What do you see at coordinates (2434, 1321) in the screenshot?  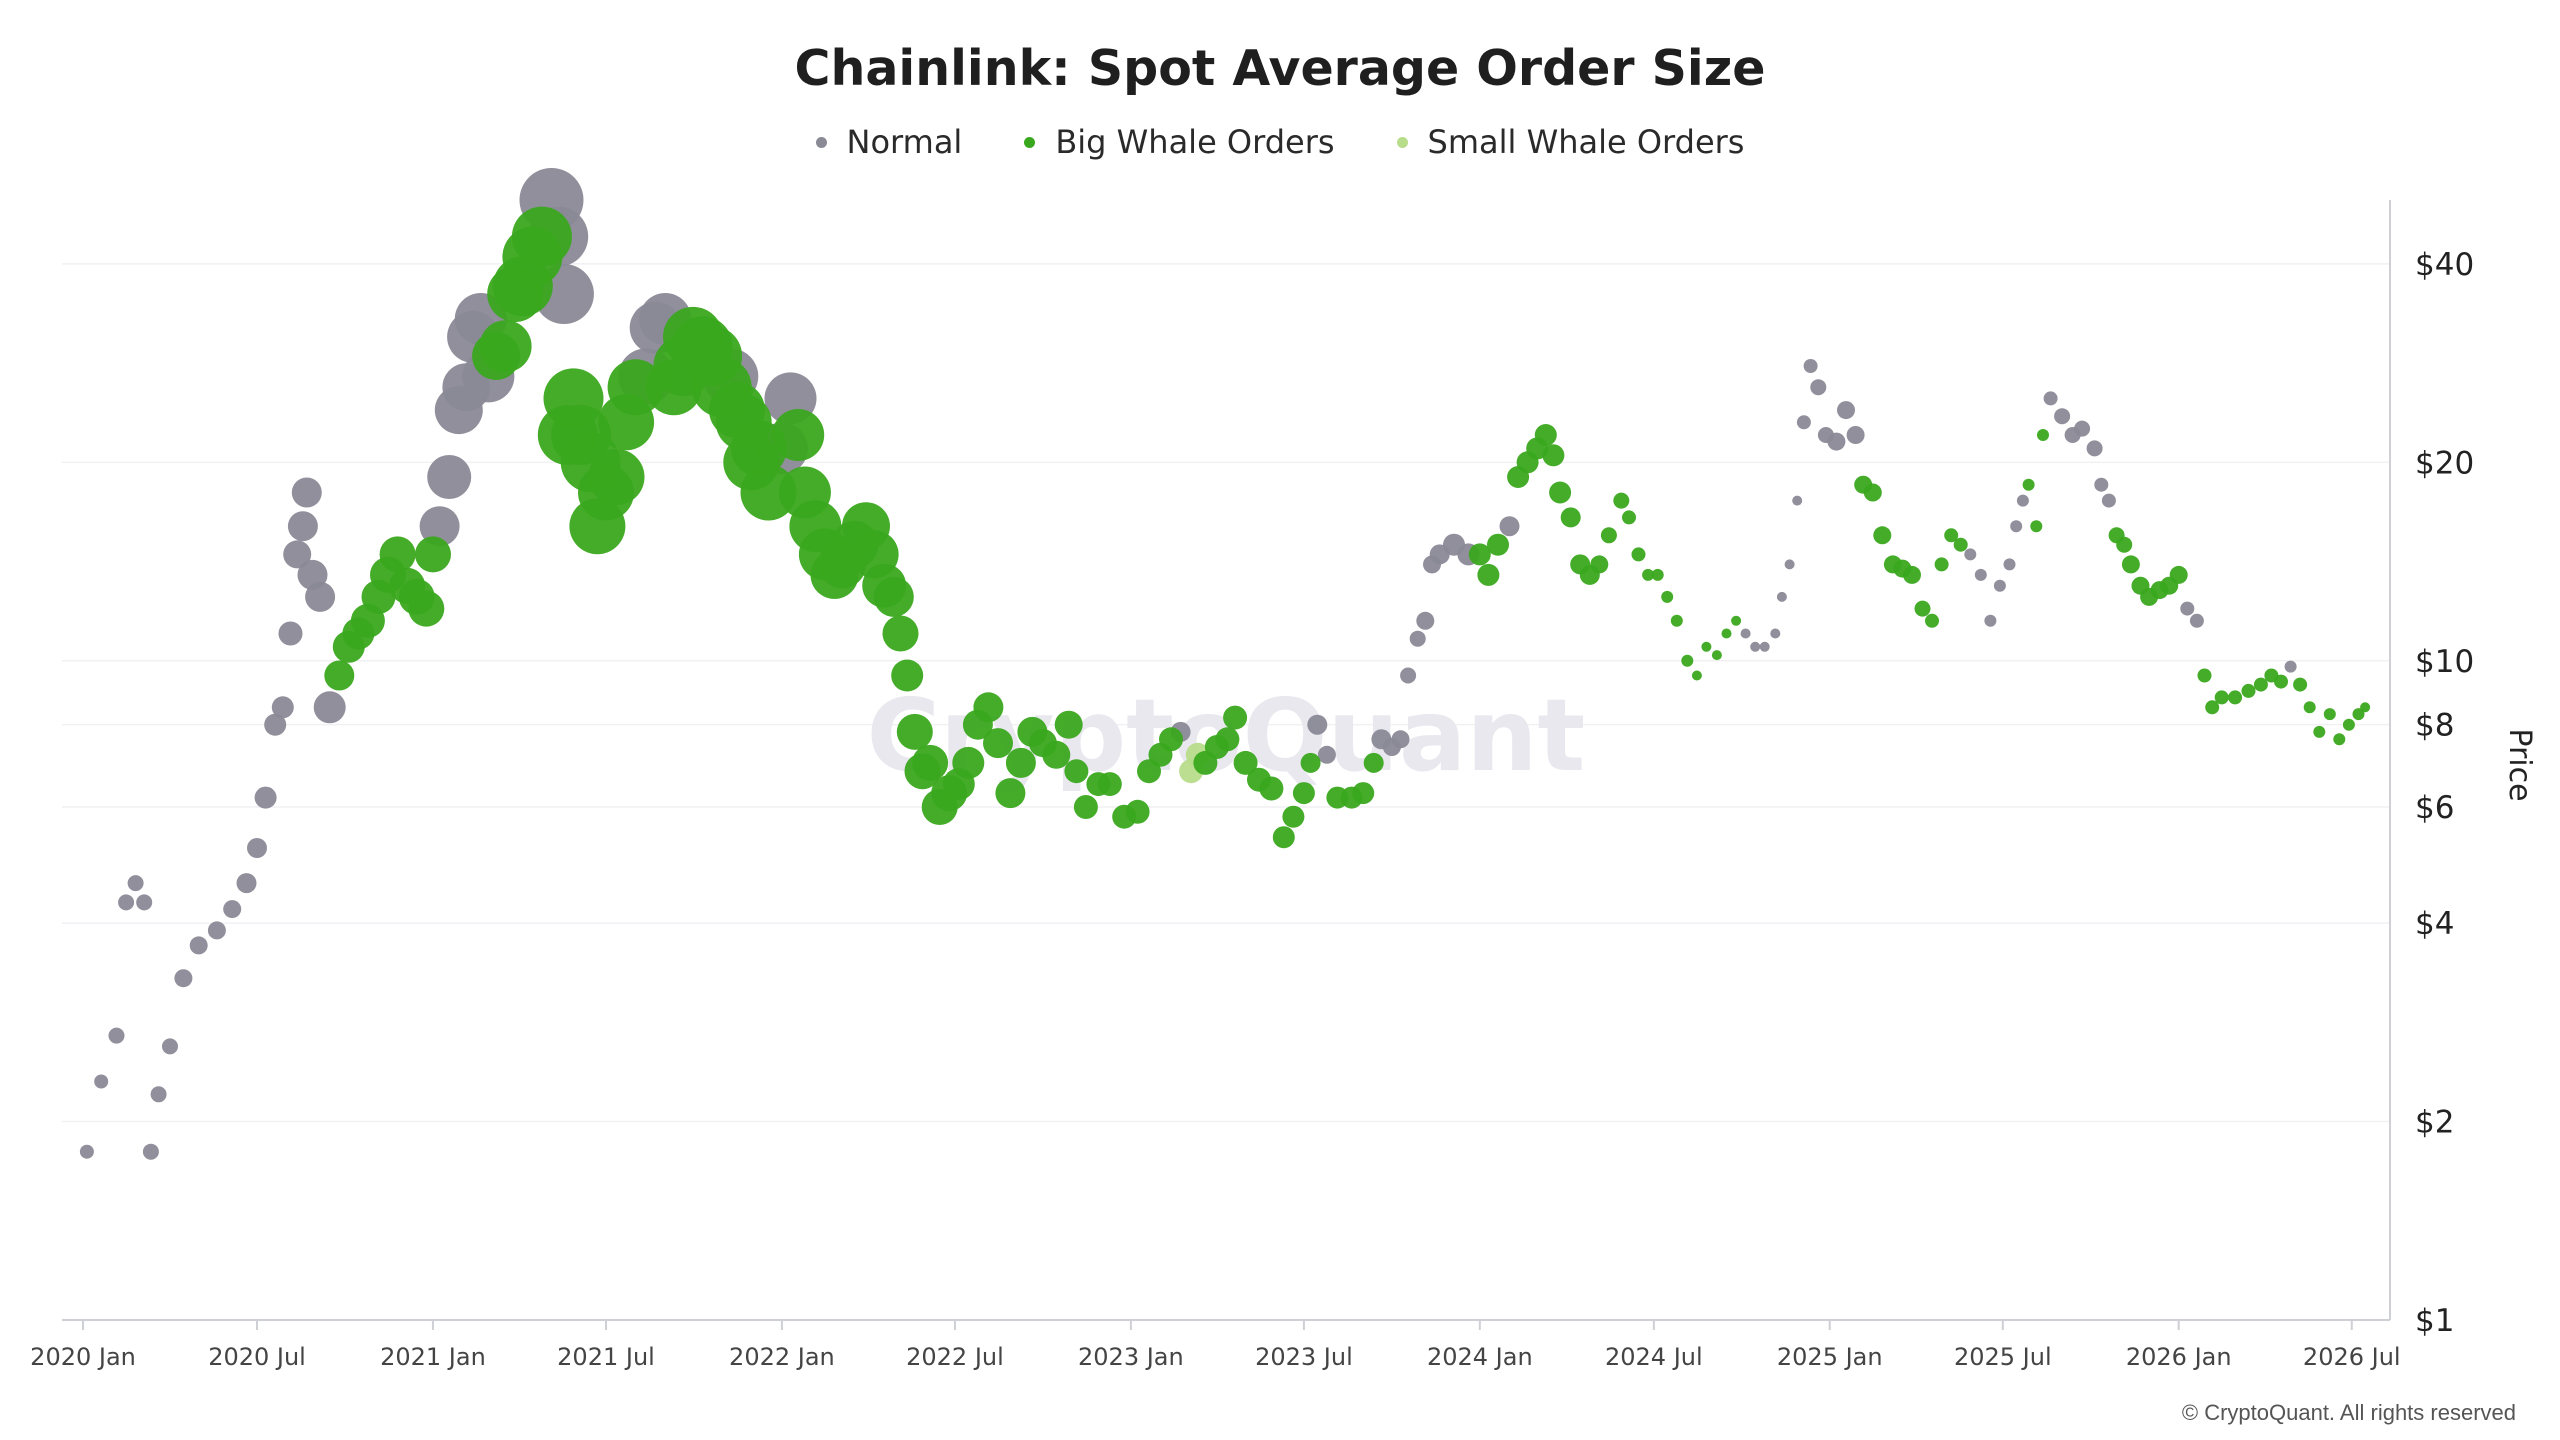 I see `y-tick-label: $1` at bounding box center [2434, 1321].